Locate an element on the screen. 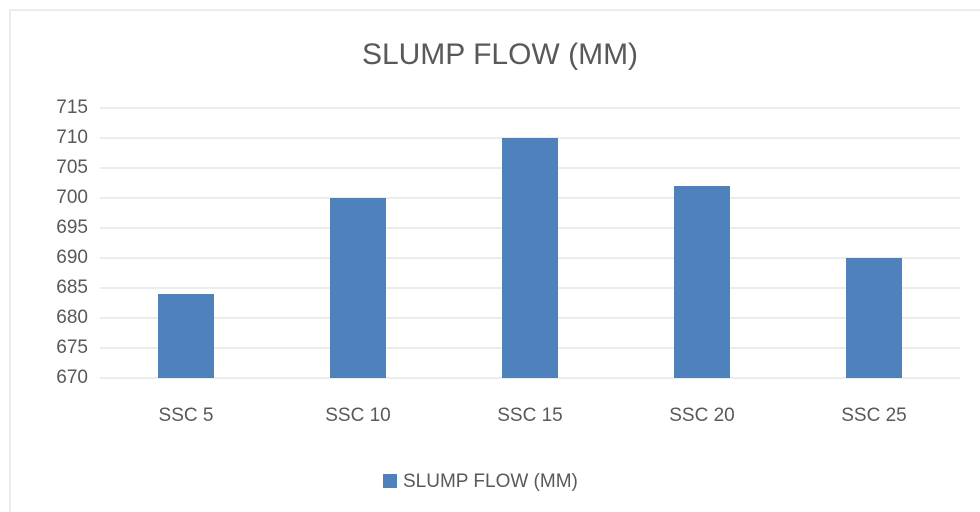  x-tick-label: SSC 5 is located at coordinates (186, 415).